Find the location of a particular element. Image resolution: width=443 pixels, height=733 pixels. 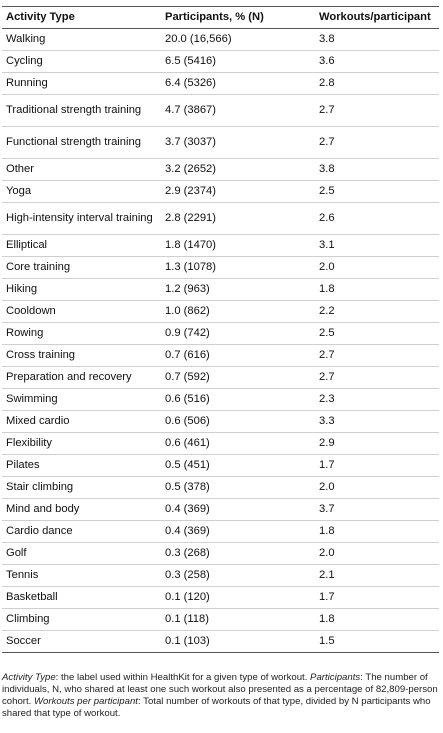

cell-activity-type: Functional strength training is located at coordinates (81, 142).